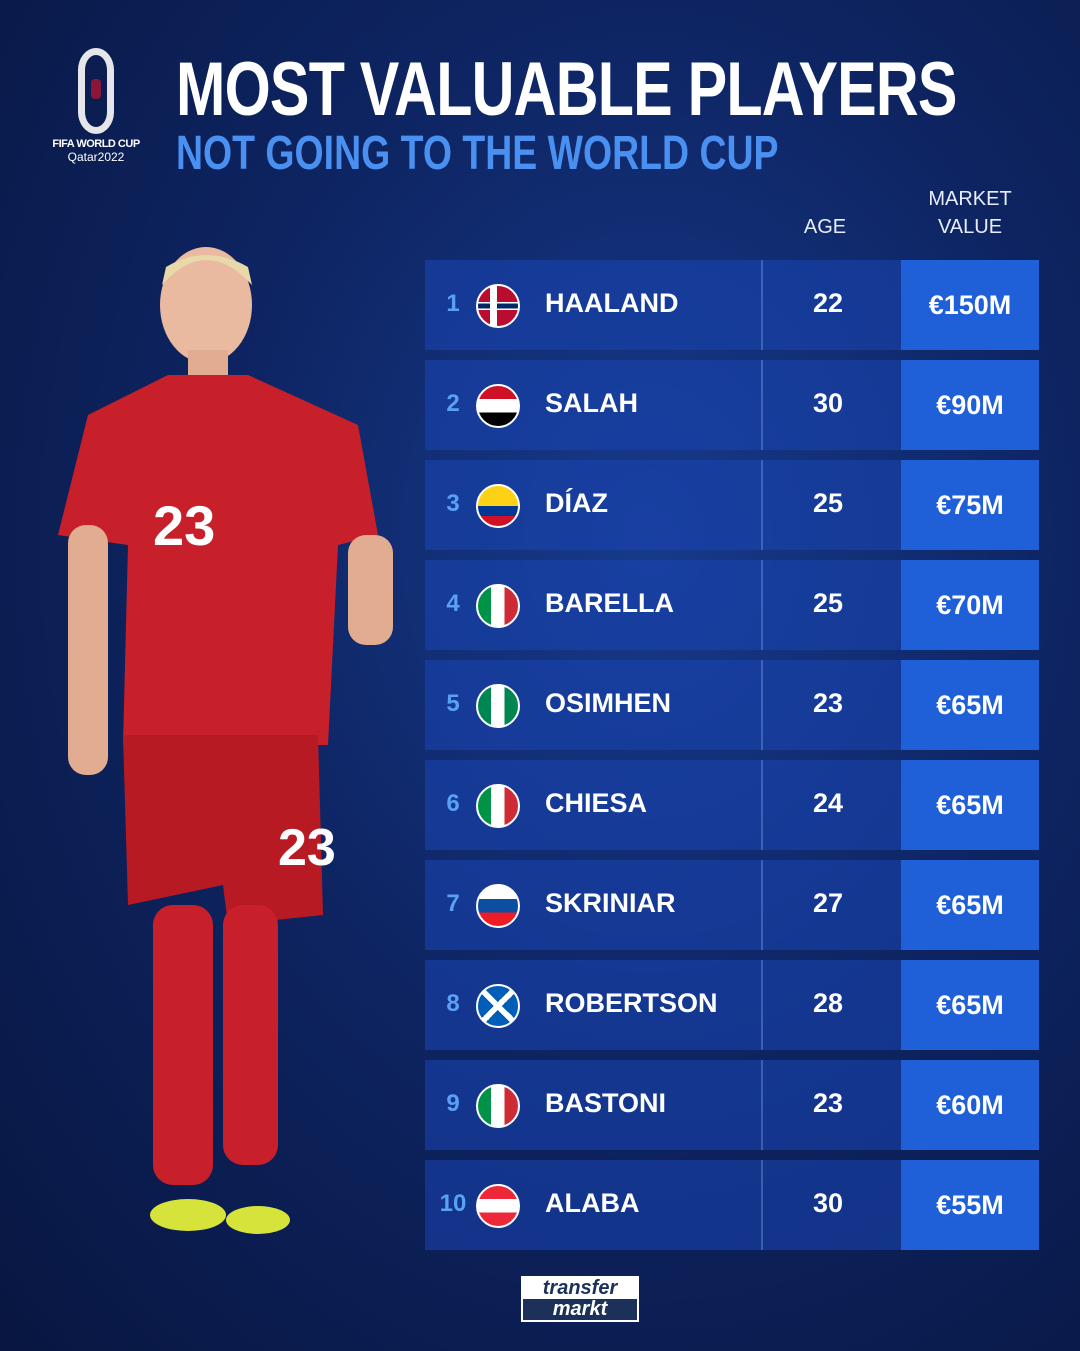 The height and width of the screenshot is (1351, 1080). What do you see at coordinates (453, 403) in the screenshot?
I see `rank: 2` at bounding box center [453, 403].